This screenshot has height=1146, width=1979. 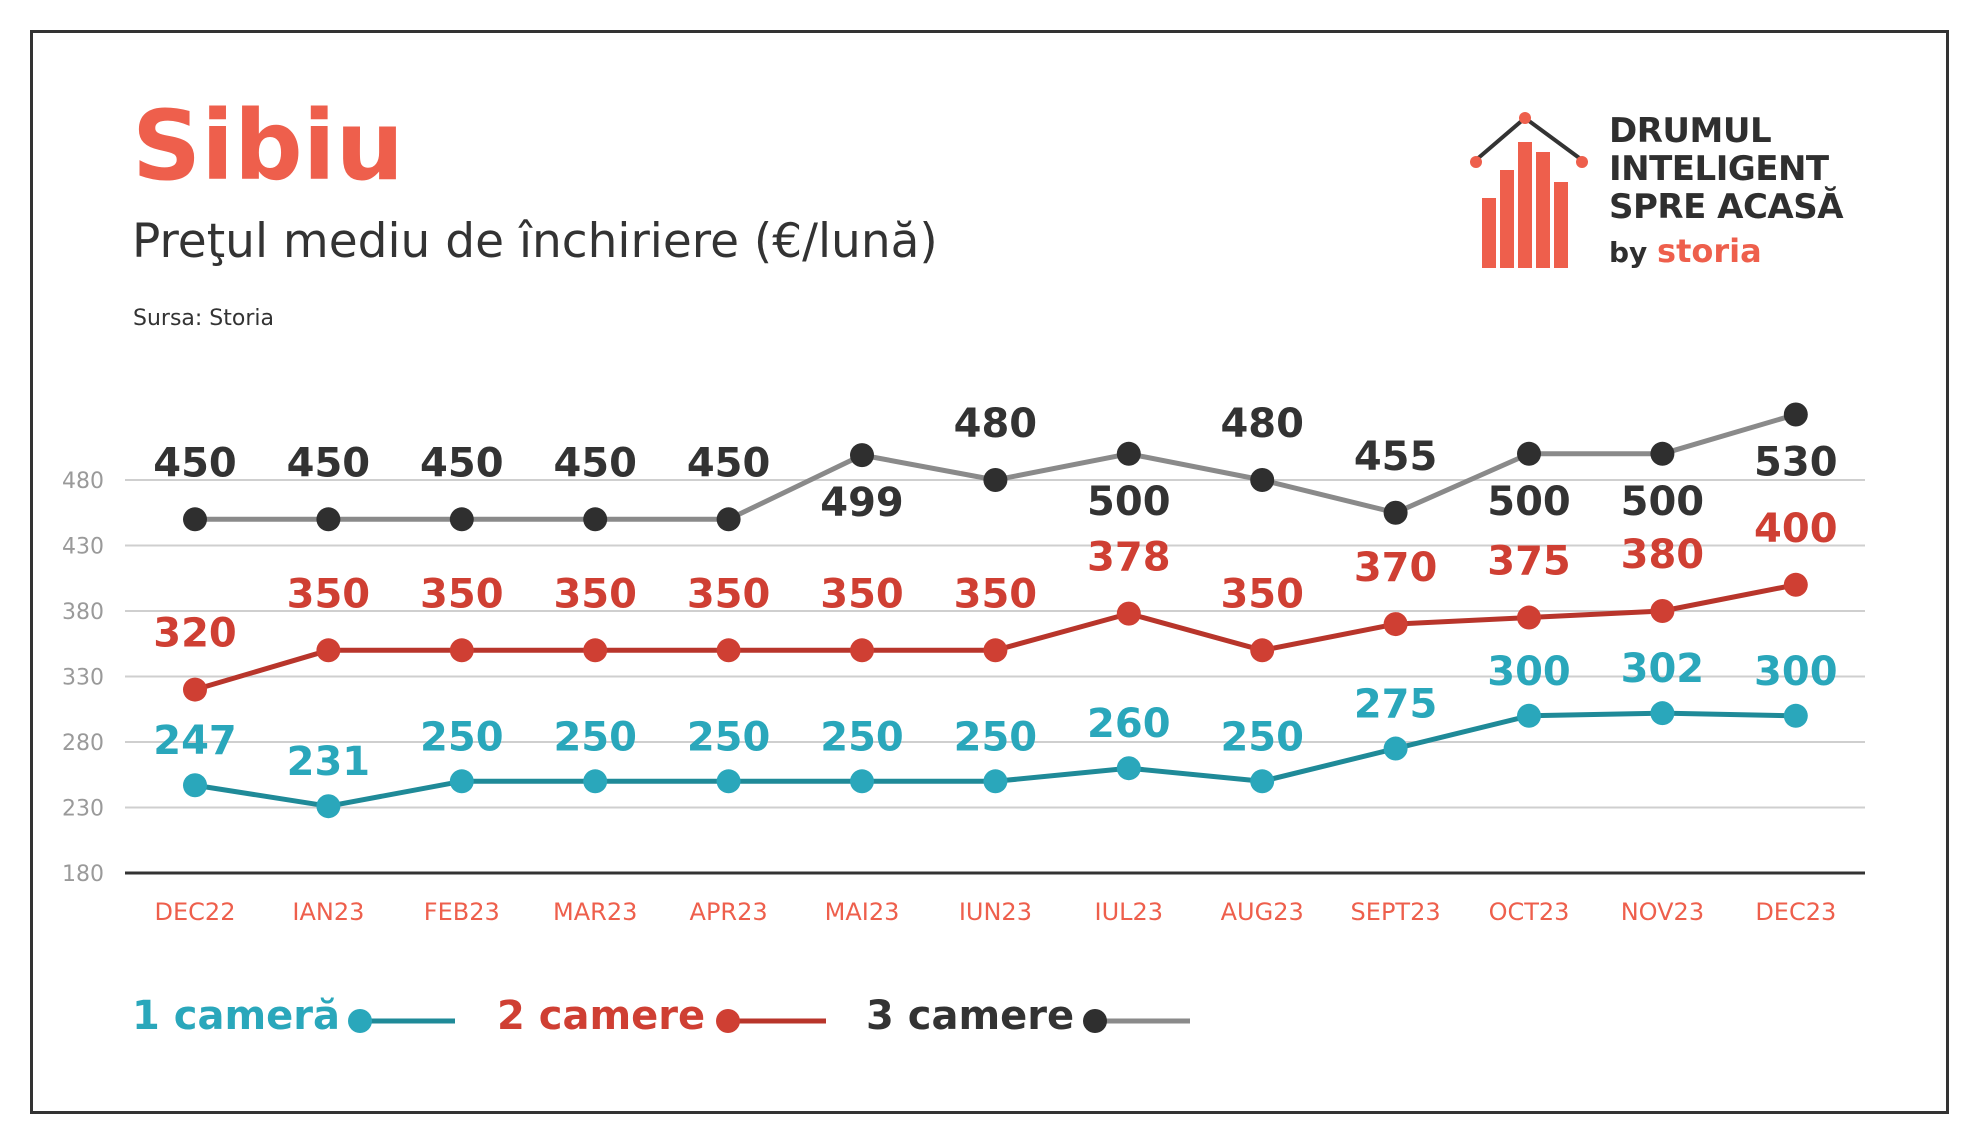 I want to click on data-label: 380, so click(x=1663, y=555).